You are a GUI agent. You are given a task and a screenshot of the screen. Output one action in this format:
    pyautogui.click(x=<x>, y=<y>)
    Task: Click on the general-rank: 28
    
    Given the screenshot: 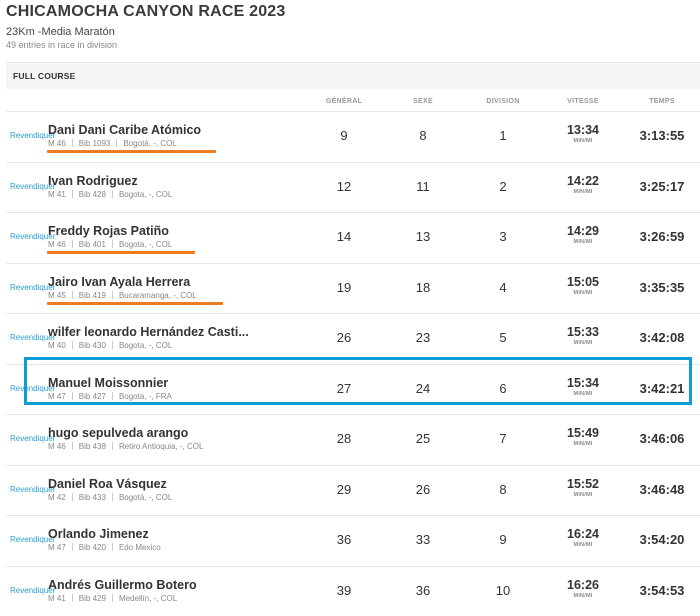 What is the action you would take?
    pyautogui.click(x=344, y=438)
    